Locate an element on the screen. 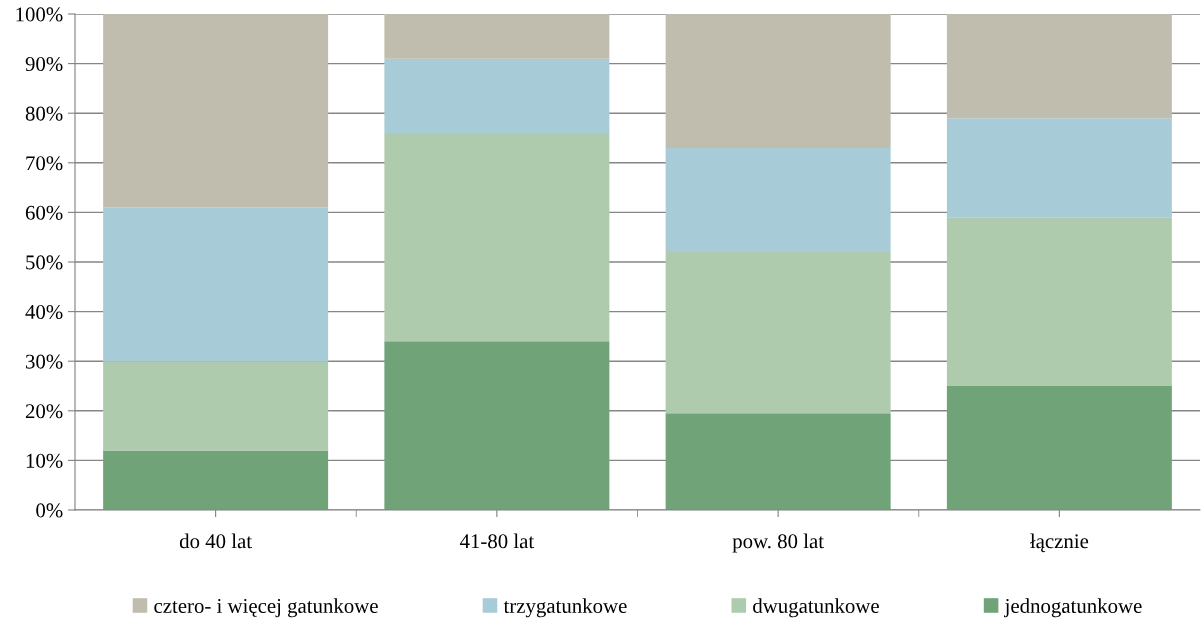 This screenshot has height=633, width=1203. y-tick-label: 50% is located at coordinates (44, 262).